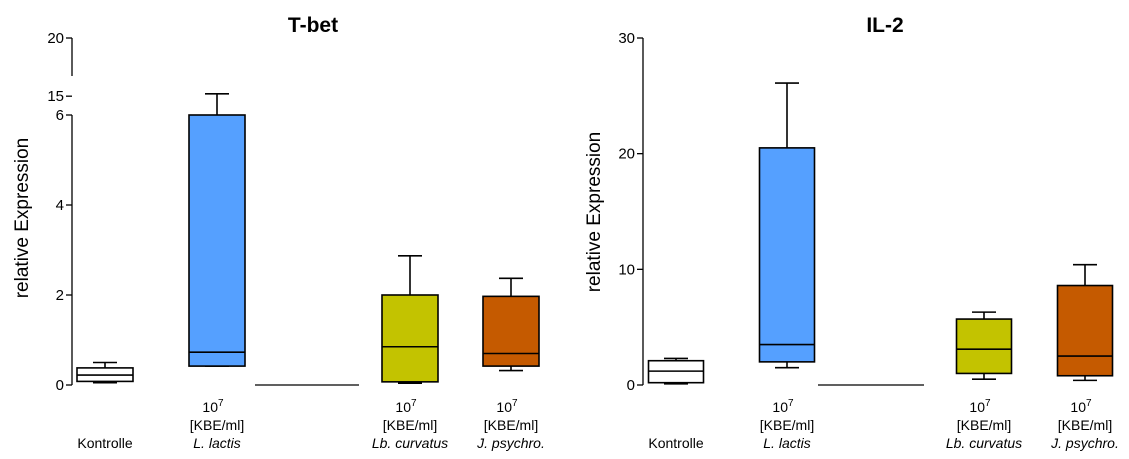 This screenshot has width=1129, height=459. What do you see at coordinates (884, 25) in the screenshot?
I see `chart-title: IL-2` at bounding box center [884, 25].